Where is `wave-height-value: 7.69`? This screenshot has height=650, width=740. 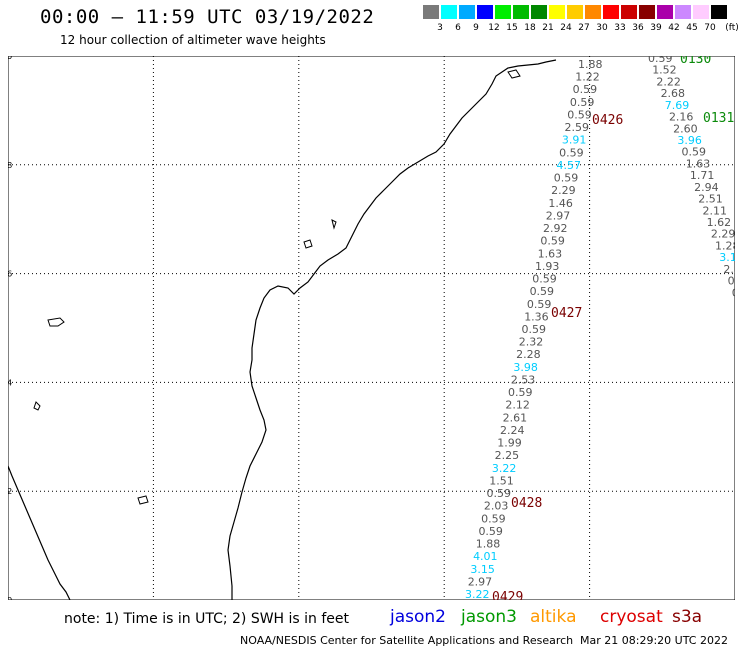 wave-height-value: 7.69 is located at coordinates (677, 105).